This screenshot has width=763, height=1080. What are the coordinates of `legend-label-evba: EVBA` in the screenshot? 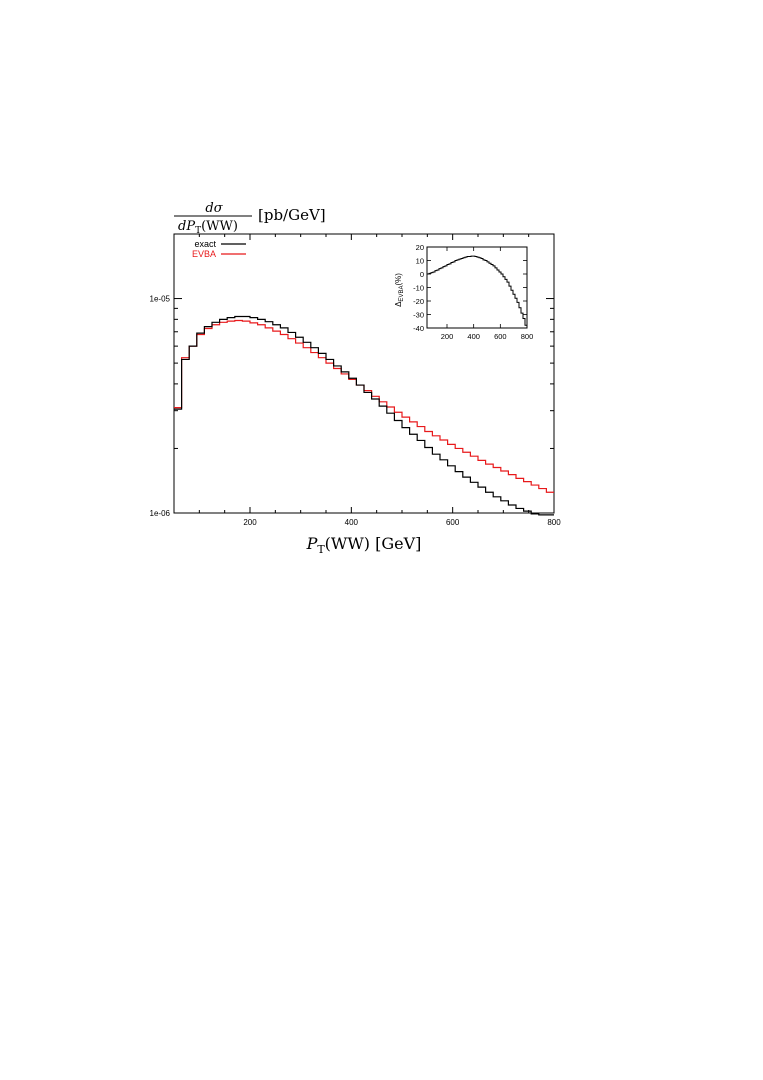 It's located at (204, 254).